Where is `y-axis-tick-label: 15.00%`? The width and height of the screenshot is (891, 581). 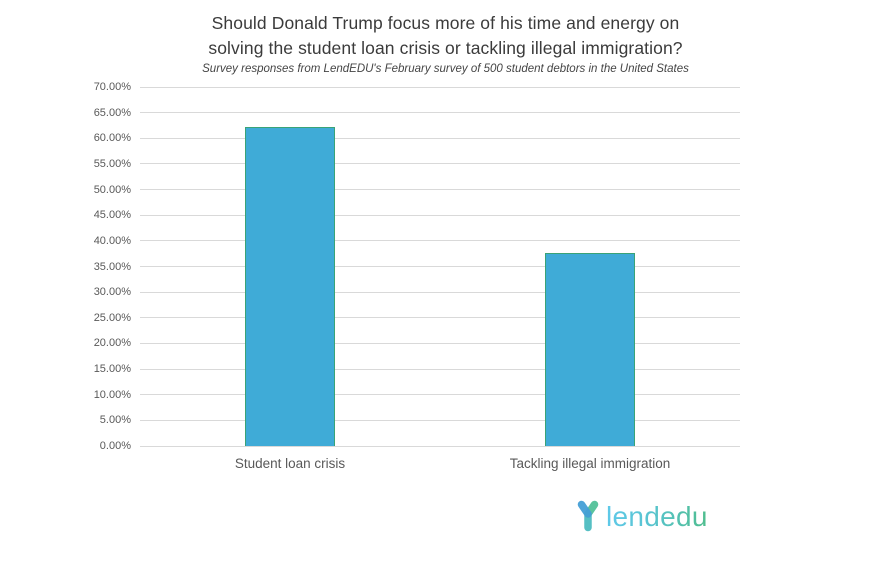
y-axis-tick-label: 15.00% is located at coordinates (112, 369).